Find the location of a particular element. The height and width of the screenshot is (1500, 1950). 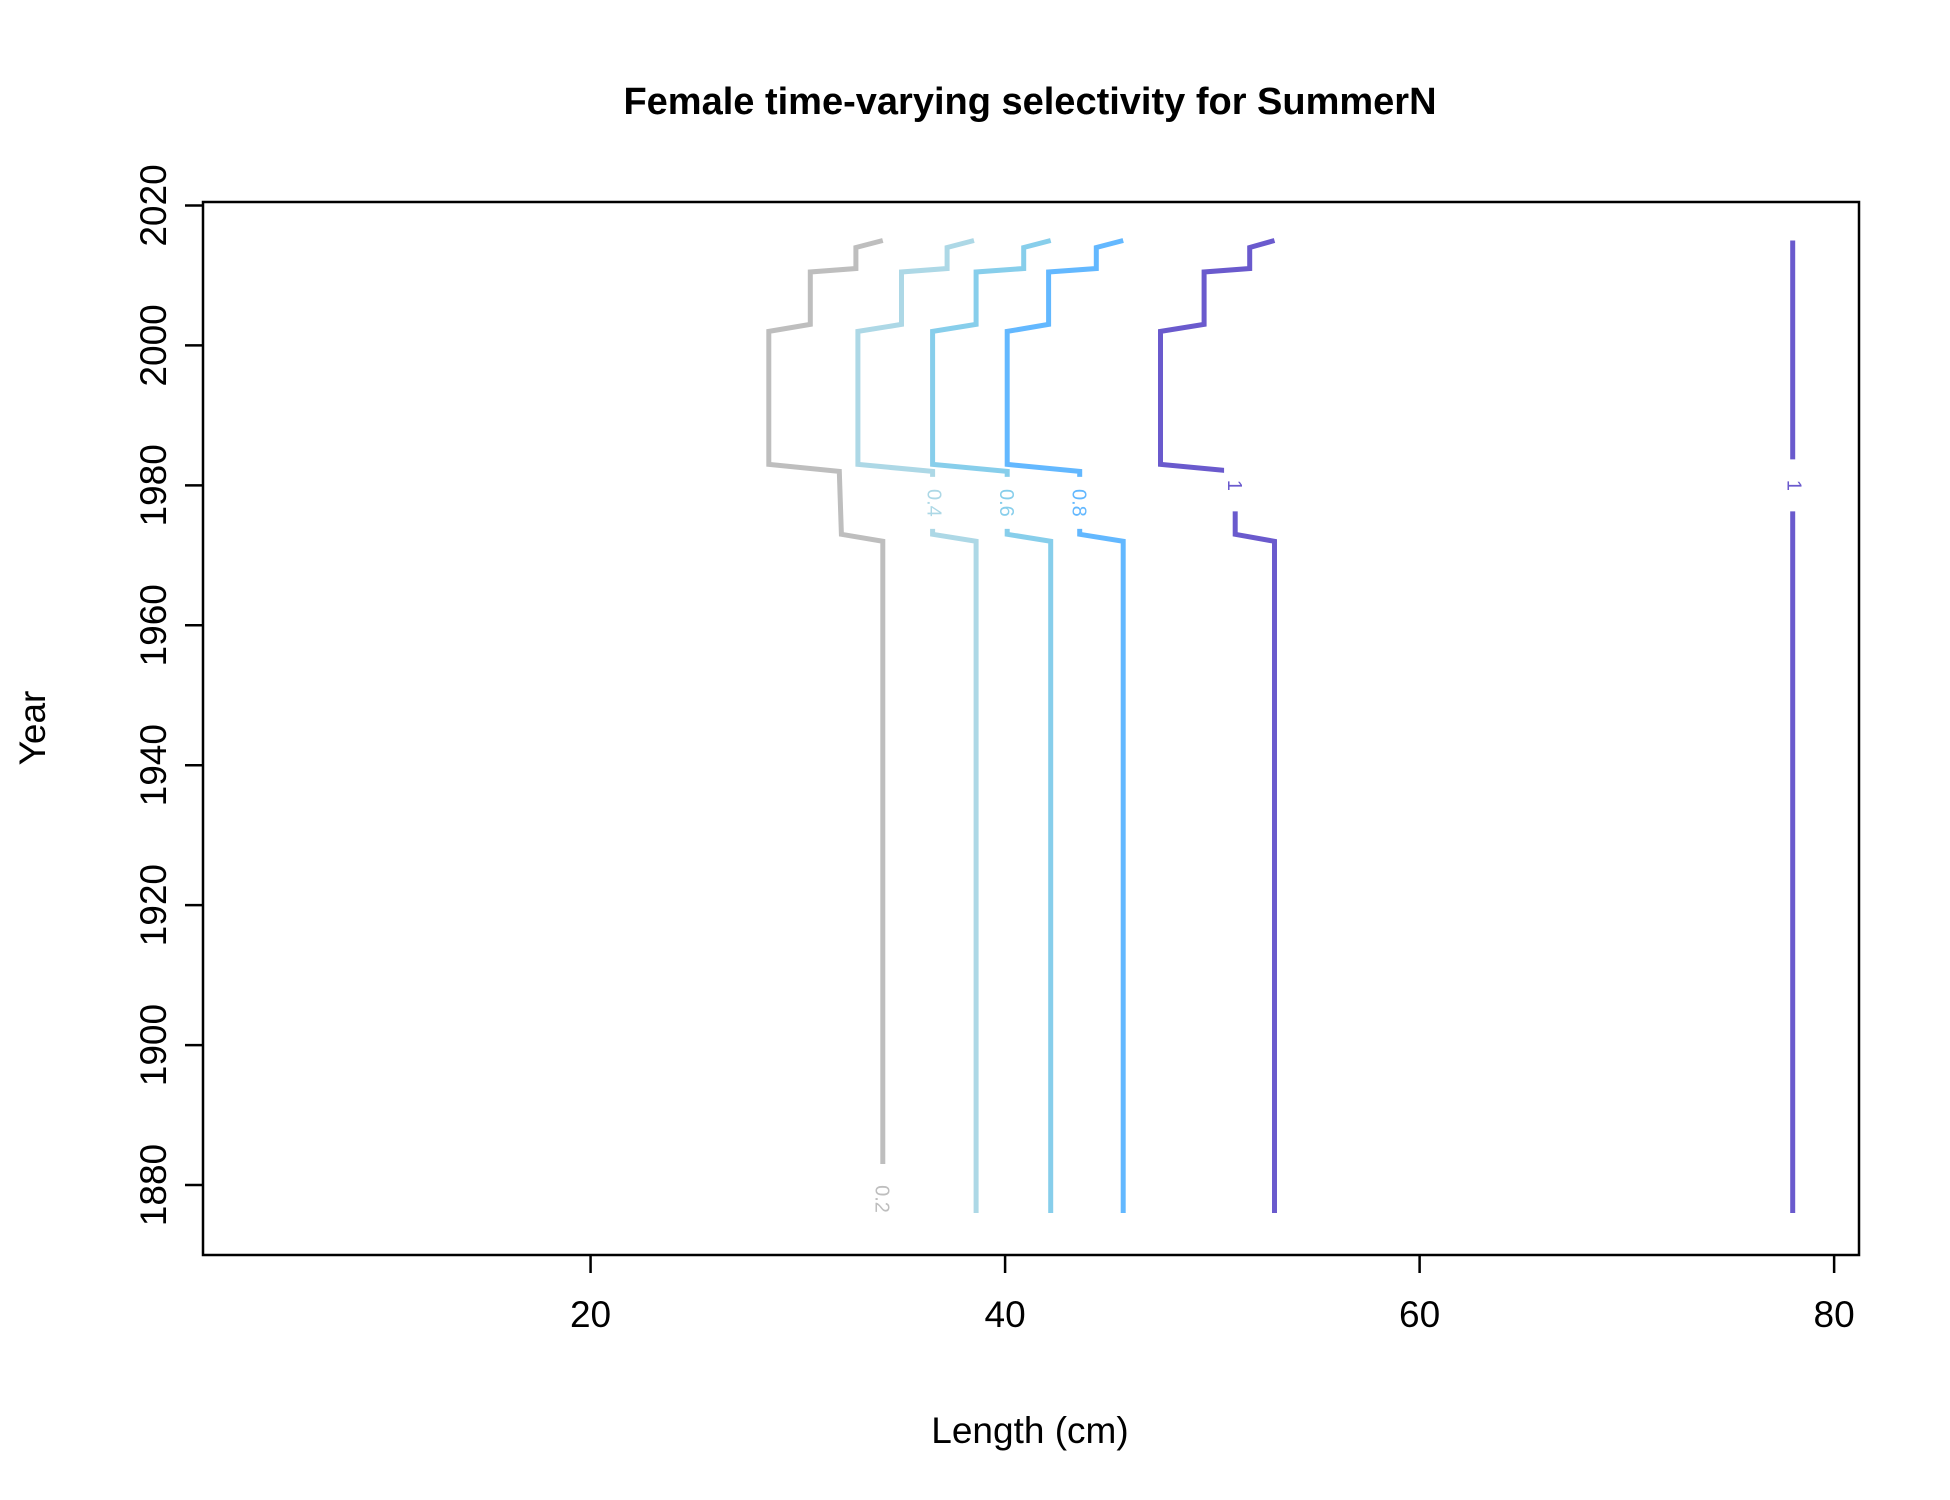

x-axis: 20 40 60 80 is located at coordinates (1212, 1295).